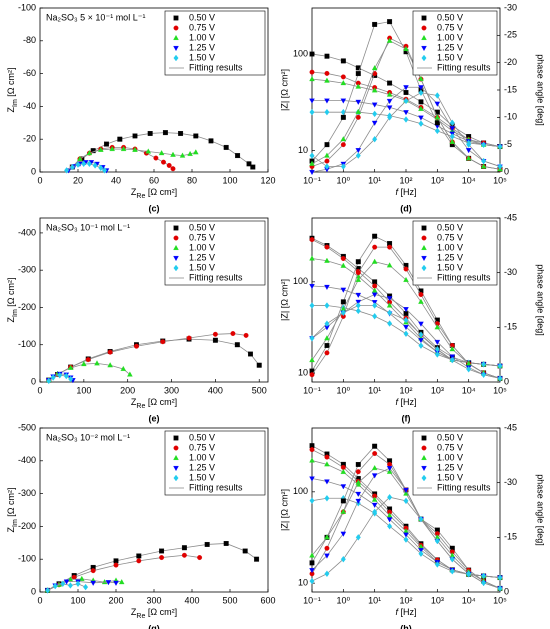  Describe the element at coordinates (29, 139) in the screenshot. I see `y-tick-label: -20` at that location.